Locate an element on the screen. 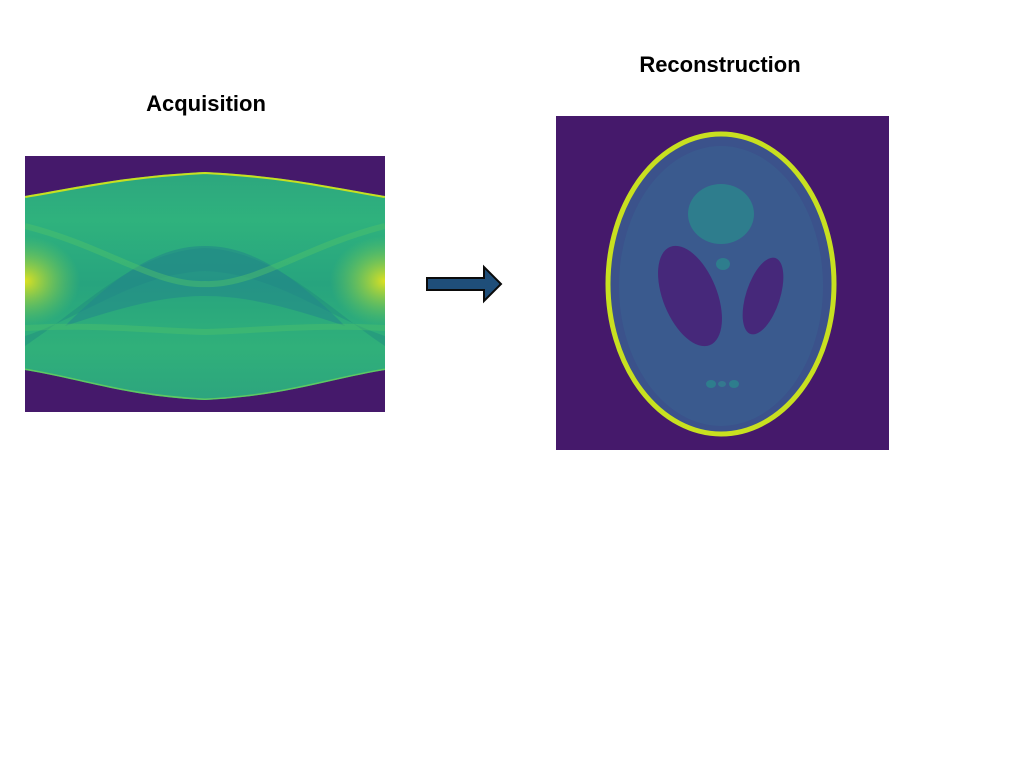 This screenshot has height=768, width=1024. sinogram-image is located at coordinates (205, 284).